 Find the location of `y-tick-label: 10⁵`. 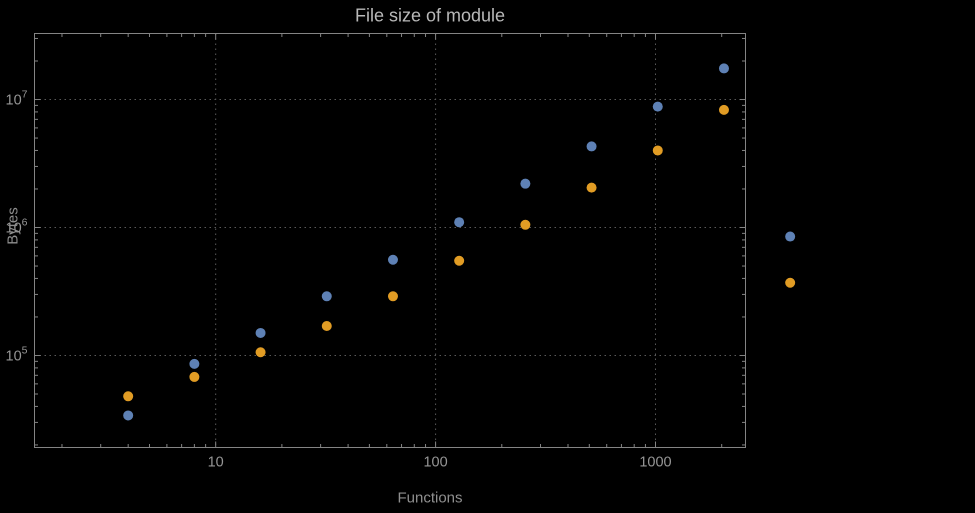

y-tick-label: 10⁵ is located at coordinates (17, 354).